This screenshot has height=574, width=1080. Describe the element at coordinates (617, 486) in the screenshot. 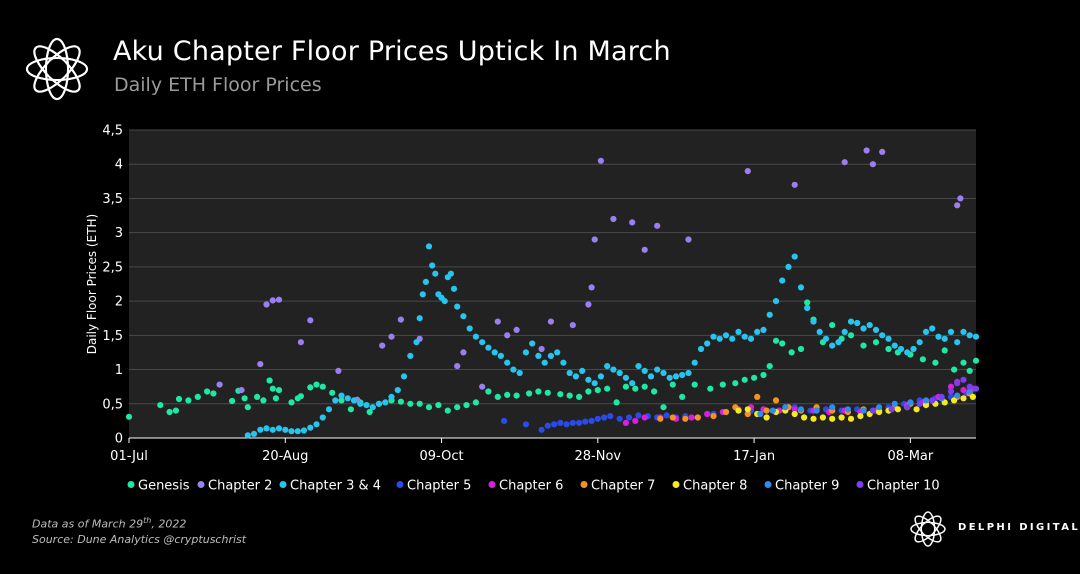

I see `legend-item: Chapter 7` at that location.